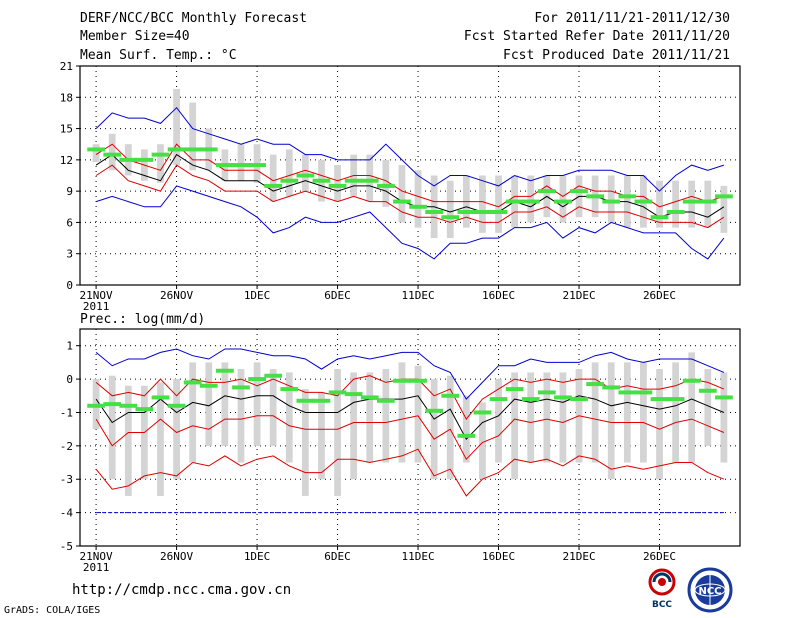 The image size is (800, 618). What do you see at coordinates (66, 129) in the screenshot?
I see `y-tick-label: 15` at bounding box center [66, 129].